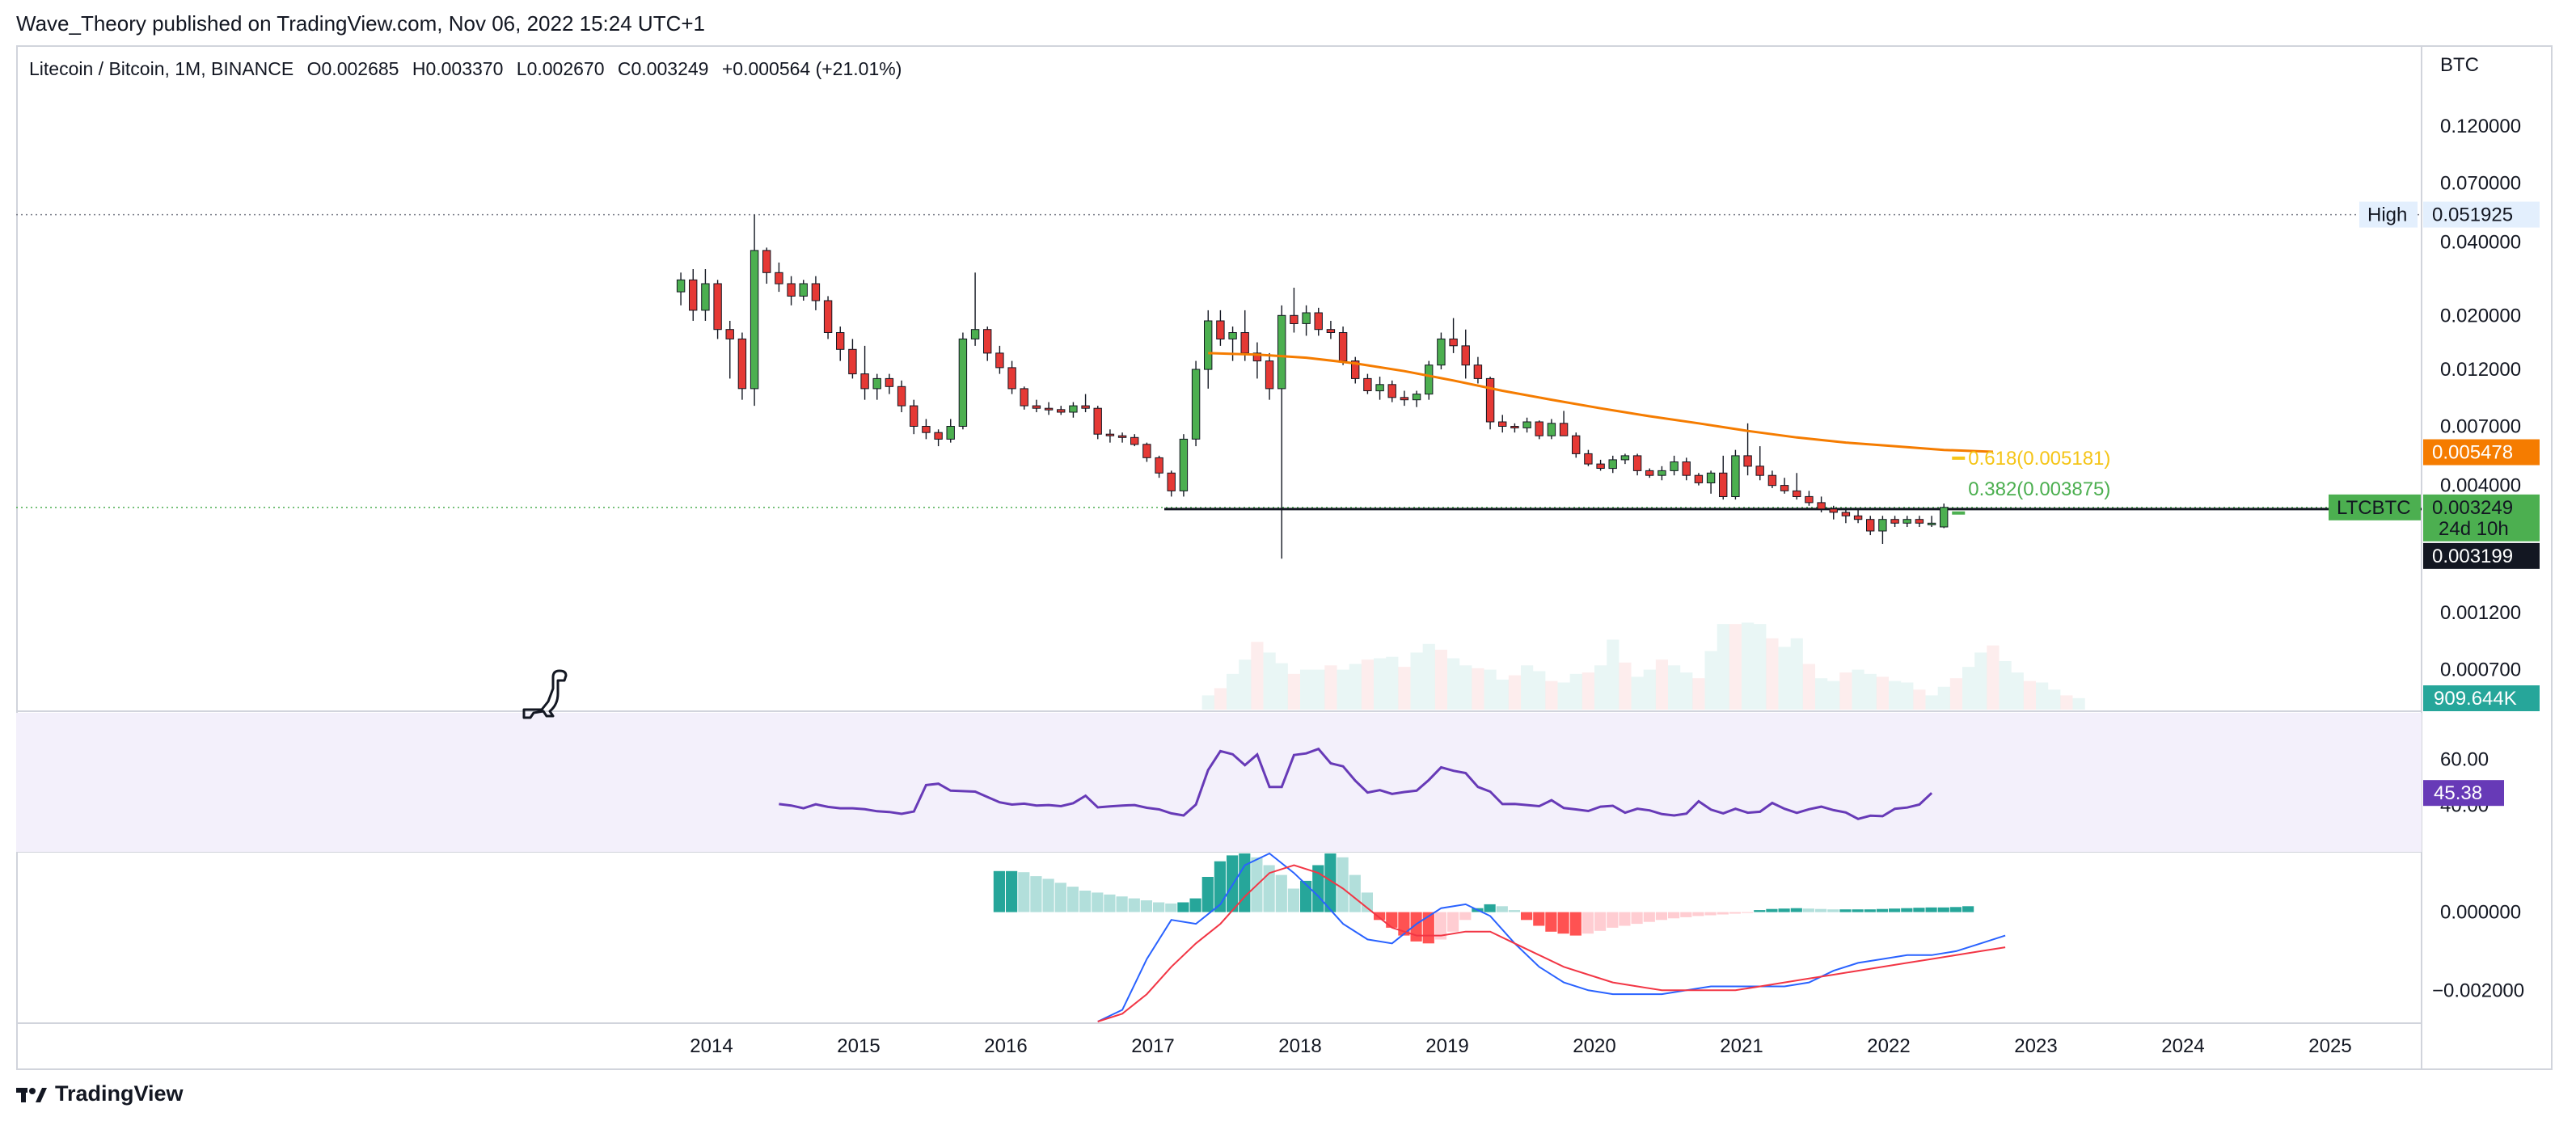  I want to click on legend-open: O0.002685, so click(352, 68).